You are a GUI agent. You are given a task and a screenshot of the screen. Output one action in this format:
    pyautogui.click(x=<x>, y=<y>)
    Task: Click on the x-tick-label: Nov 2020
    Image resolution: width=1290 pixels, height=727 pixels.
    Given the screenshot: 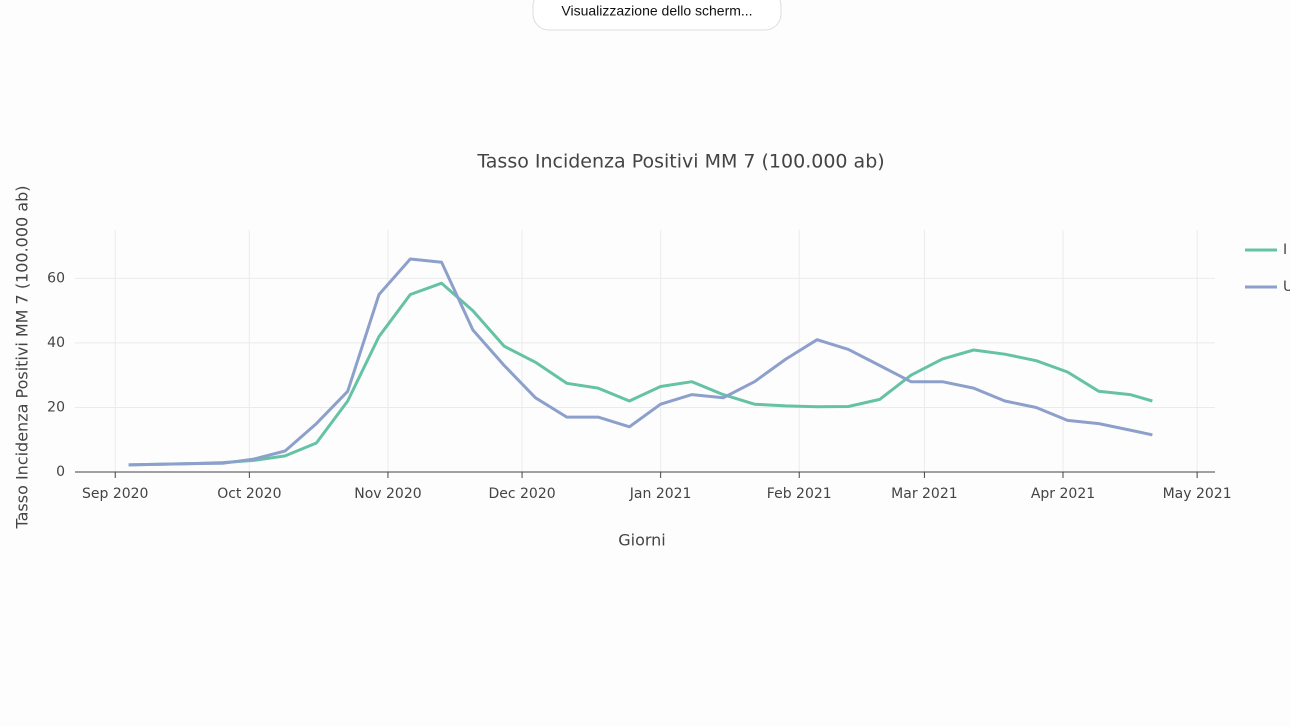 What is the action you would take?
    pyautogui.click(x=387, y=494)
    